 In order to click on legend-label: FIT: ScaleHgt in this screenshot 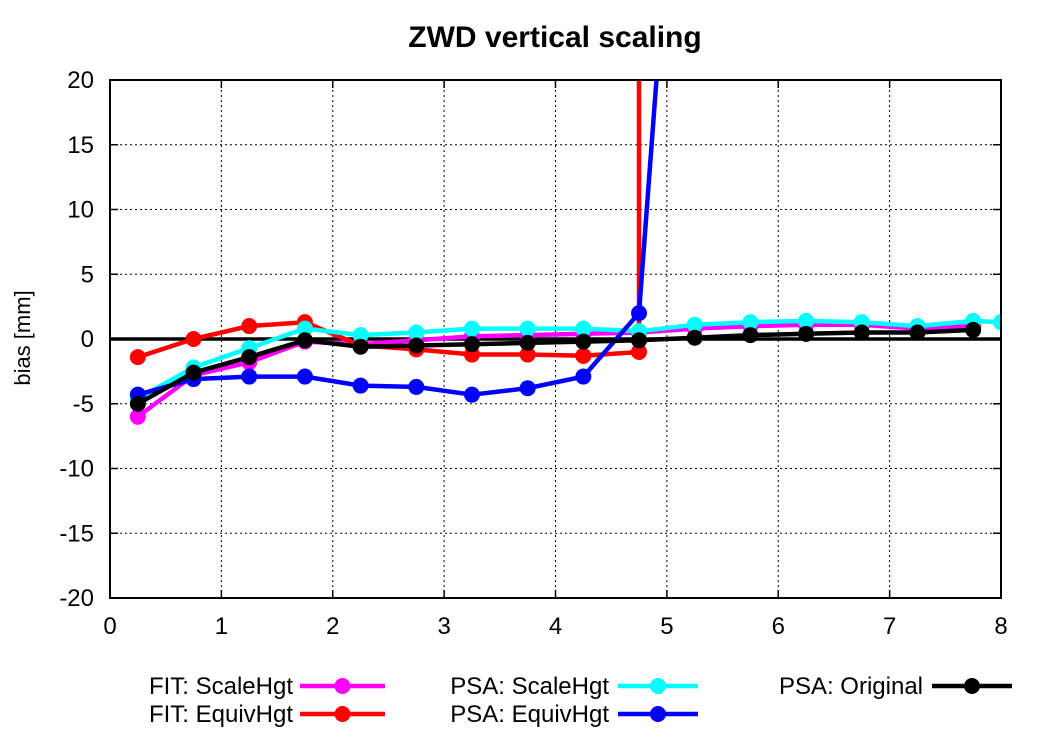, I will do `click(221, 686)`.